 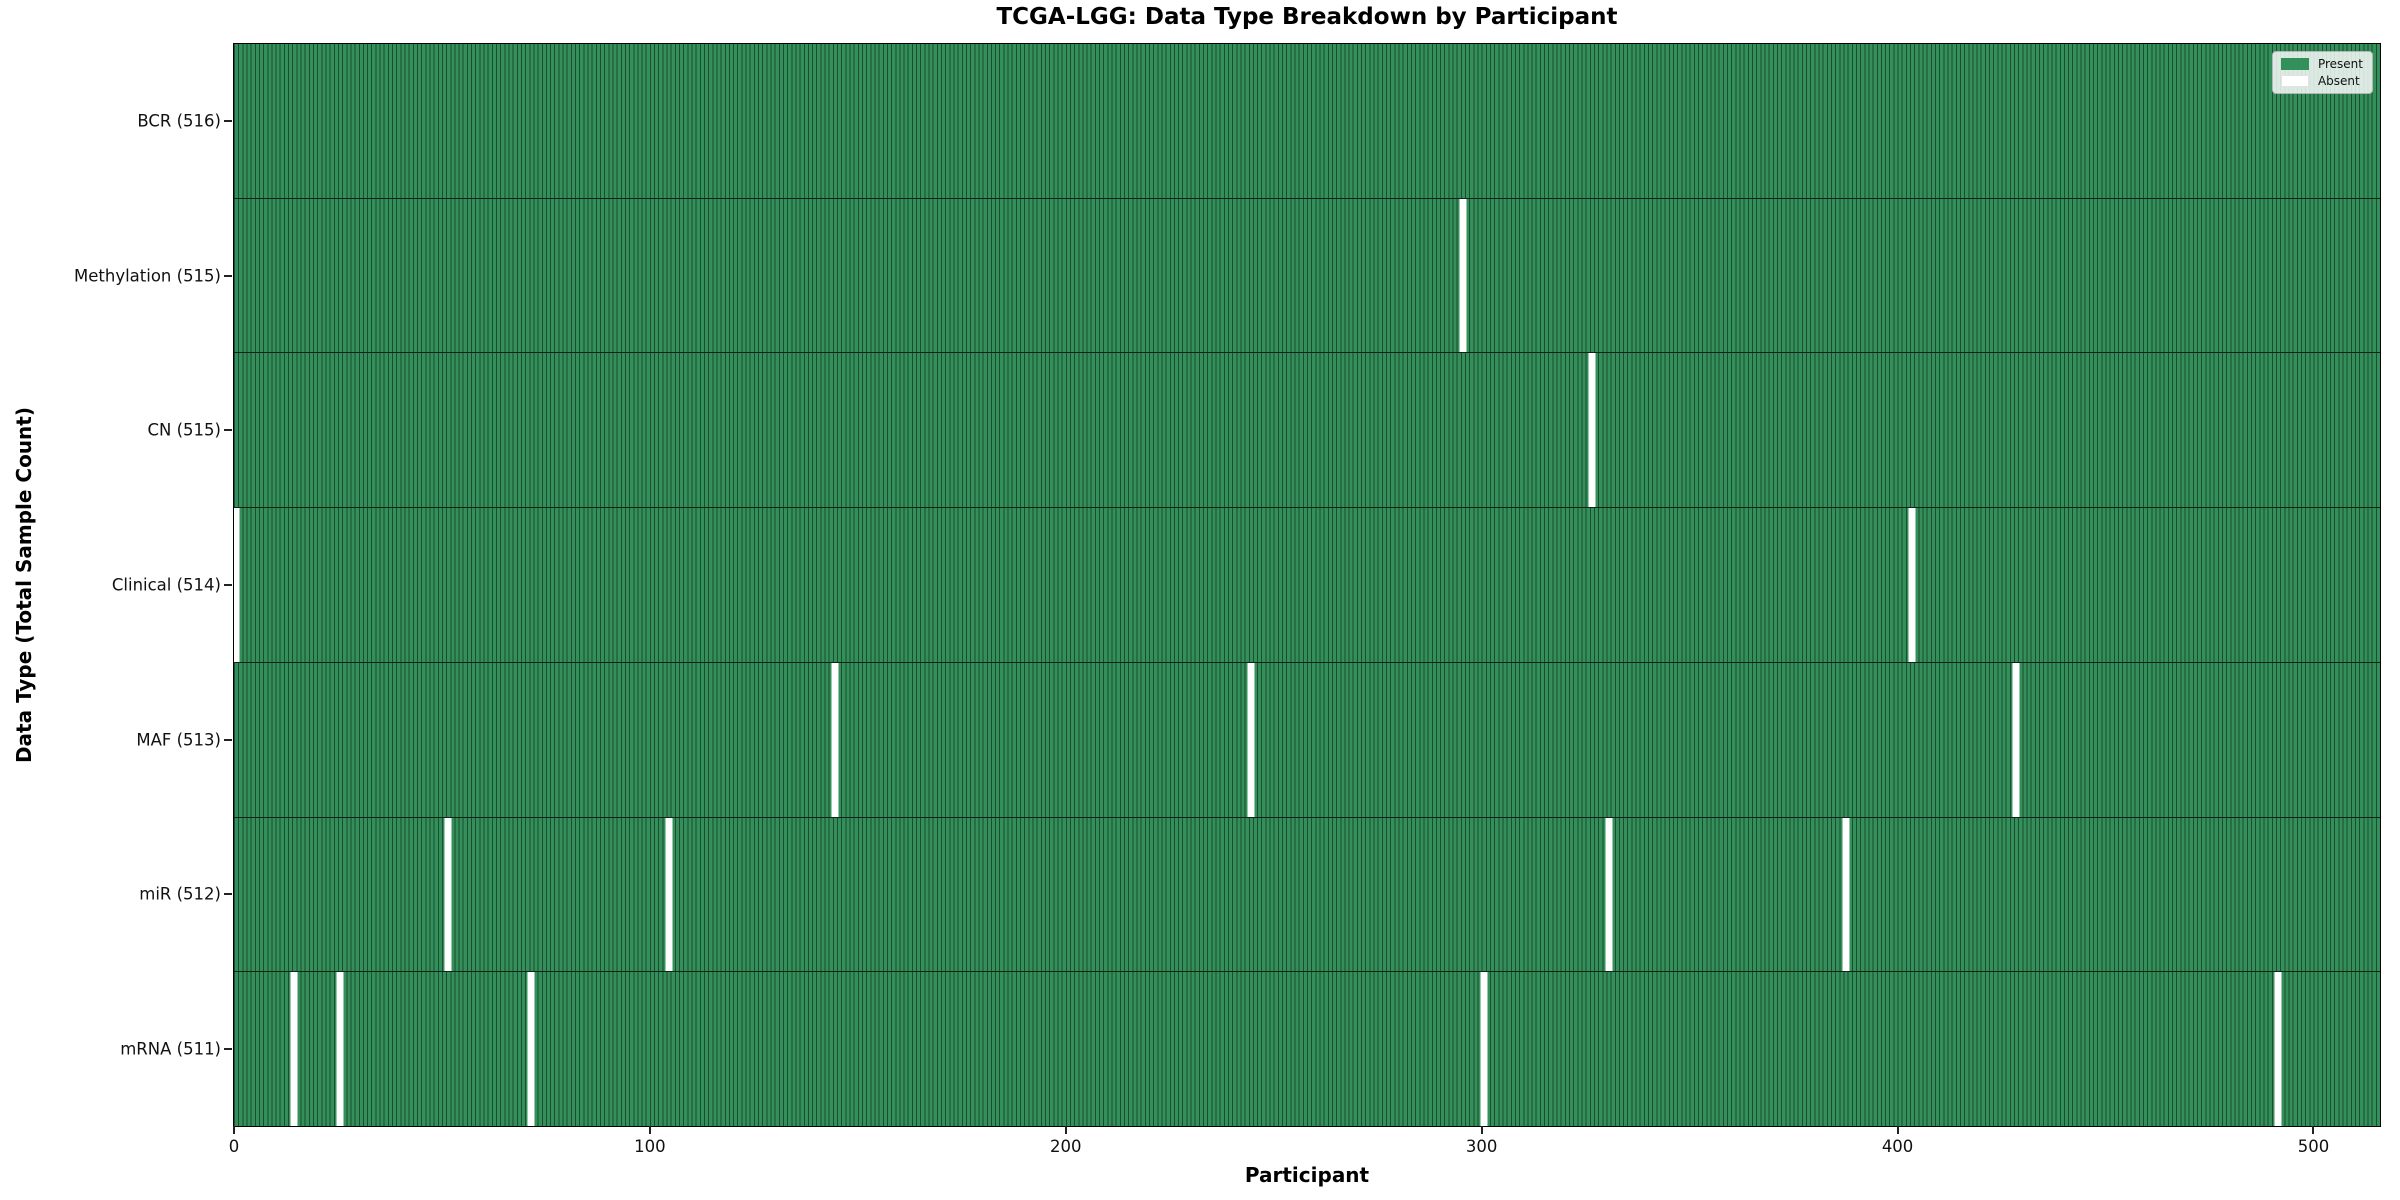 I want to click on x-tick-label-0: 0, so click(x=234, y=1146).